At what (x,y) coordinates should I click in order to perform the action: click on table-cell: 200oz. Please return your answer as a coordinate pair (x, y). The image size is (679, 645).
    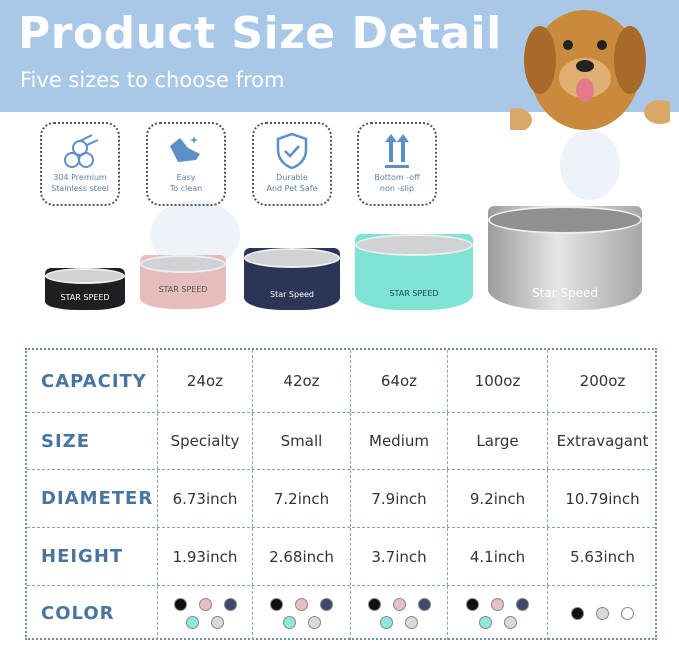
    Looking at the image, I should click on (602, 381).